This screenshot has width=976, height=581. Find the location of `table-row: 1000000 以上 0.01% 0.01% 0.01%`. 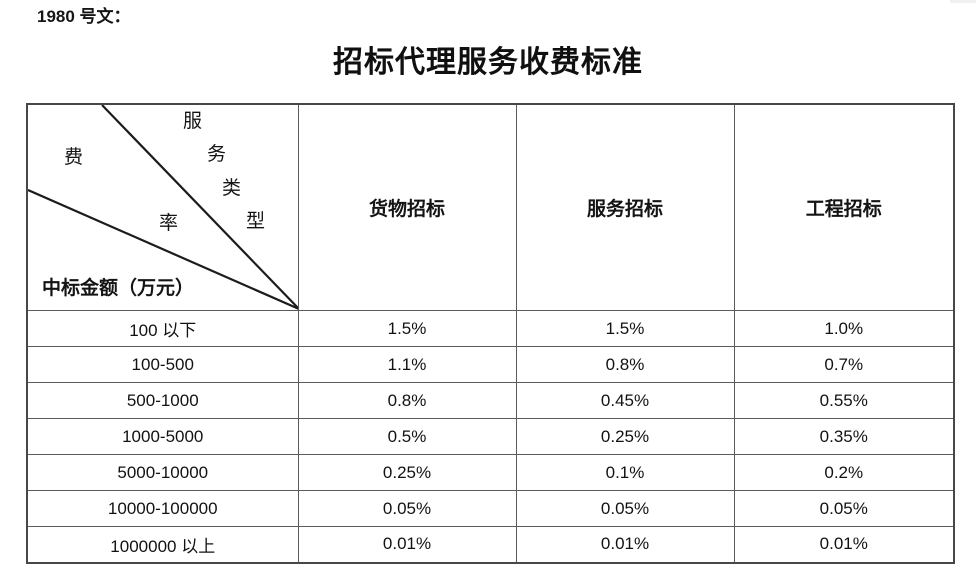

table-row: 1000000 以上 0.01% 0.01% 0.01% is located at coordinates (490, 544).